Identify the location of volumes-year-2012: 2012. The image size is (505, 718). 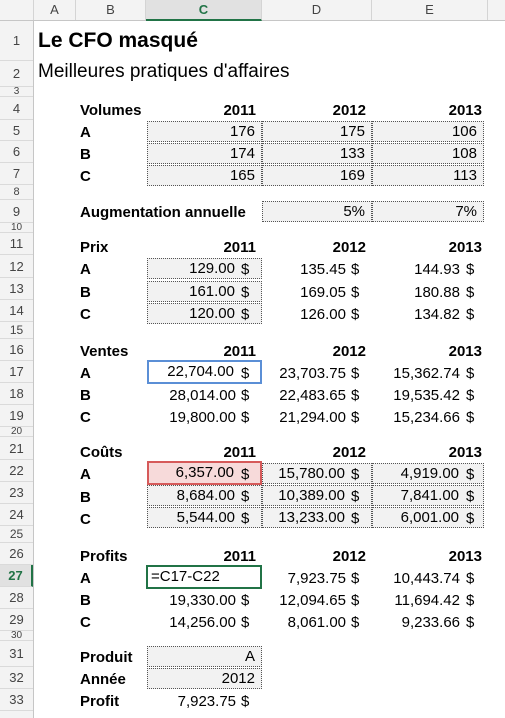
(349, 110).